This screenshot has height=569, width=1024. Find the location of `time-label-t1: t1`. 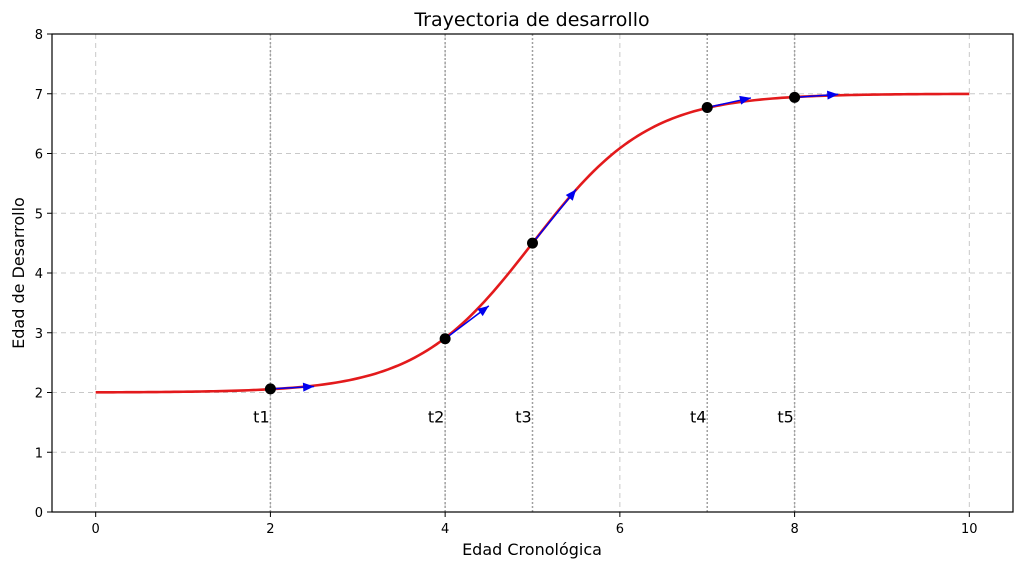

time-label-t1: t1 is located at coordinates (261, 416).